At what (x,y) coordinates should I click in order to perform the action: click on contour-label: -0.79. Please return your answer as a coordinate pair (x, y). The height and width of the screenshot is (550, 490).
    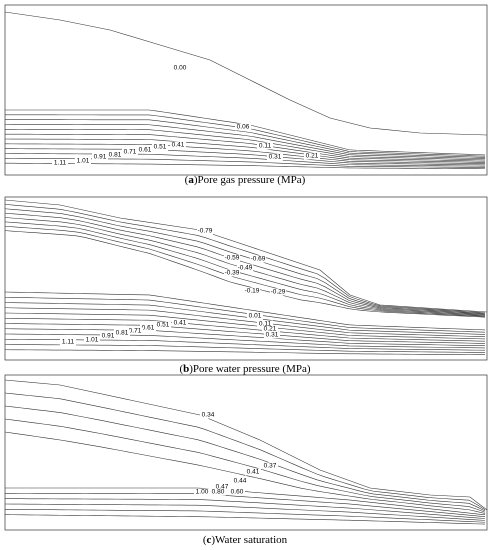
    Looking at the image, I should click on (205, 231).